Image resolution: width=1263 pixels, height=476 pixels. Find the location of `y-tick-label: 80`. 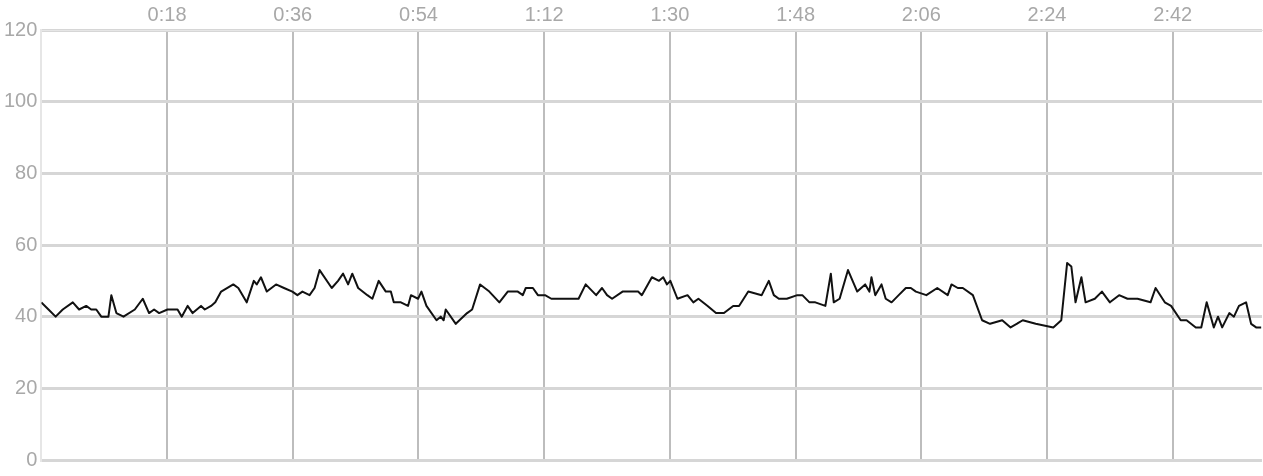

y-tick-label: 80 is located at coordinates (26, 171).